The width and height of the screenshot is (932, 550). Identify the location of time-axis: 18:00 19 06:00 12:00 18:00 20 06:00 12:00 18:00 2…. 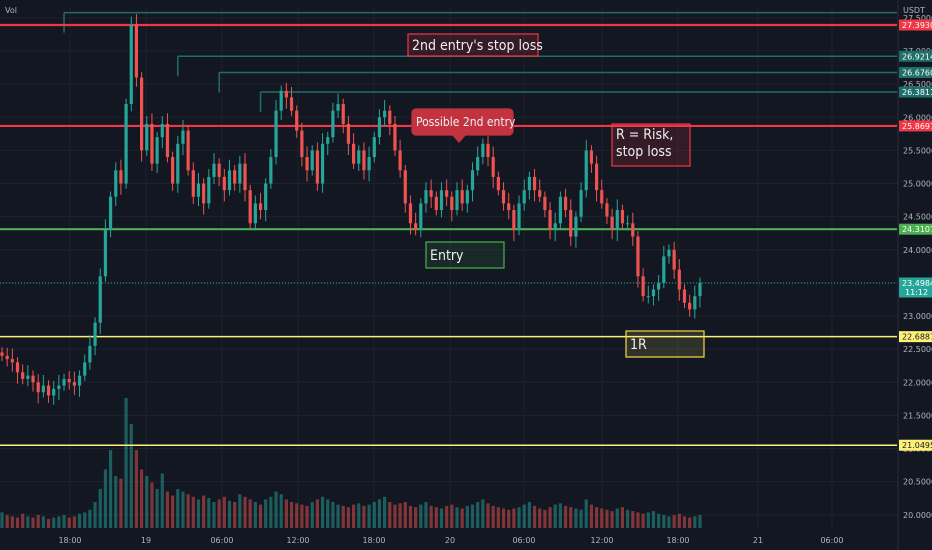
(450, 540).